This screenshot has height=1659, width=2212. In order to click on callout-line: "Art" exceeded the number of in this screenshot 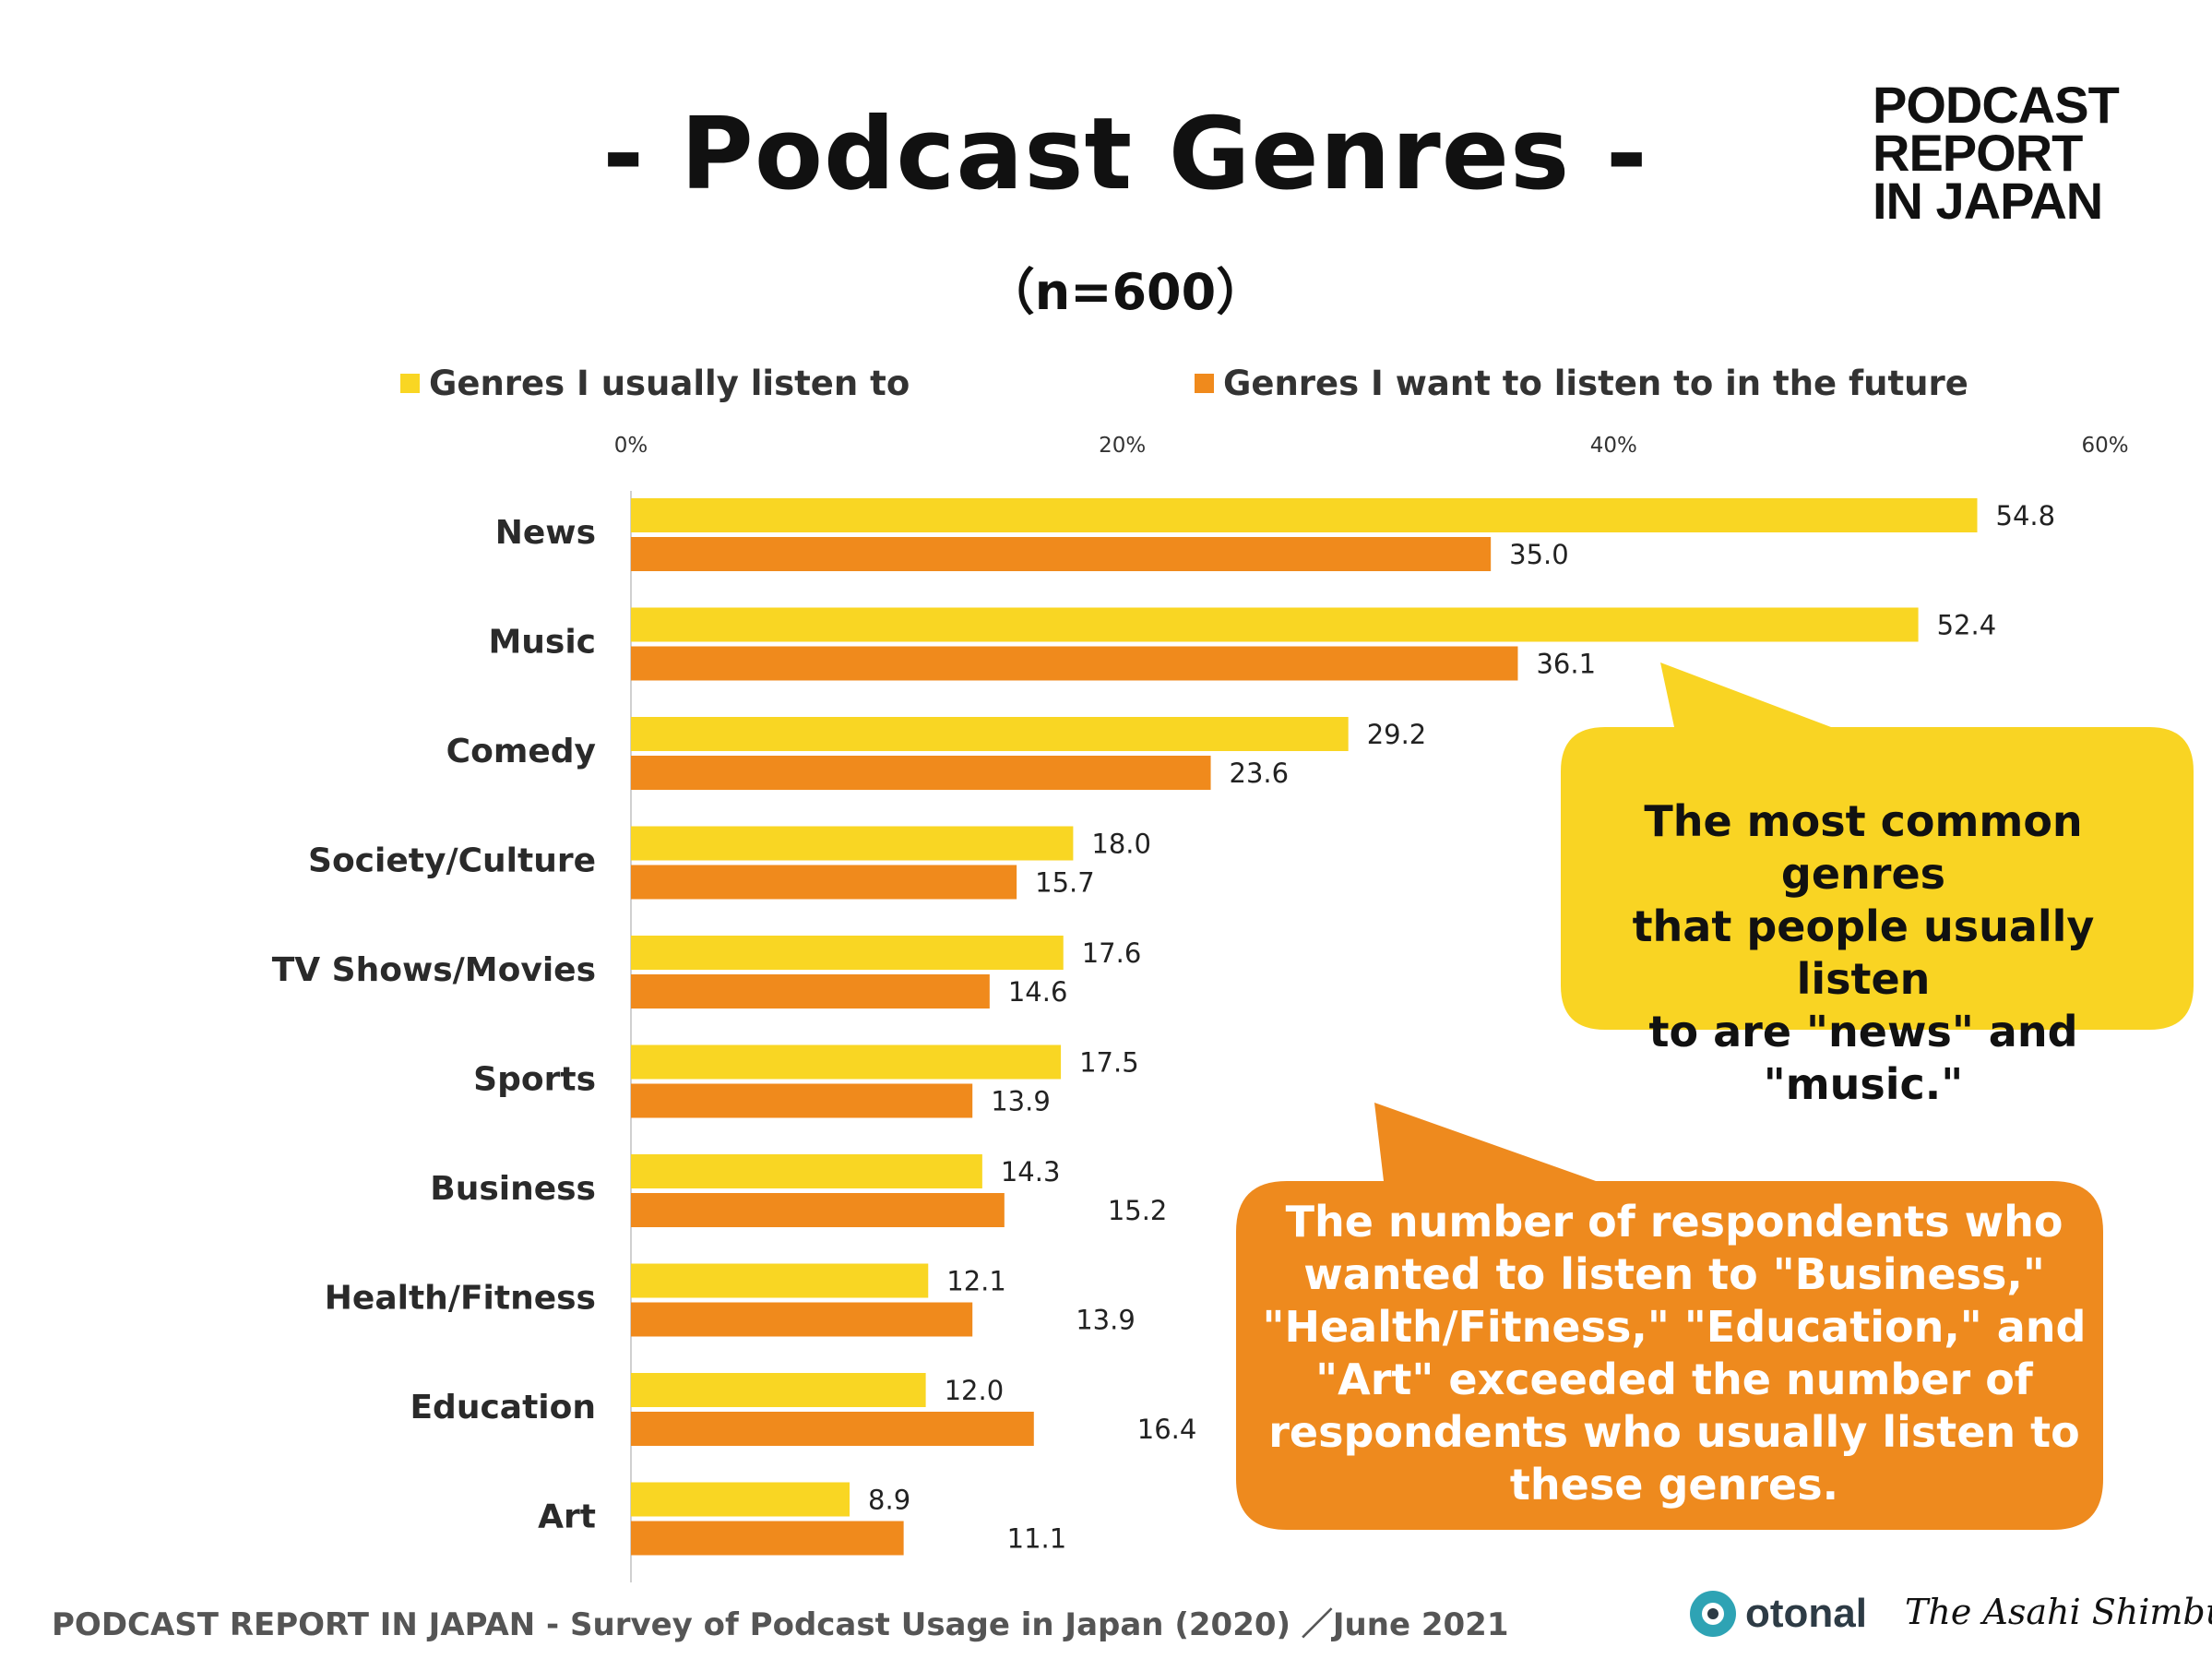, I will do `click(1674, 1379)`.